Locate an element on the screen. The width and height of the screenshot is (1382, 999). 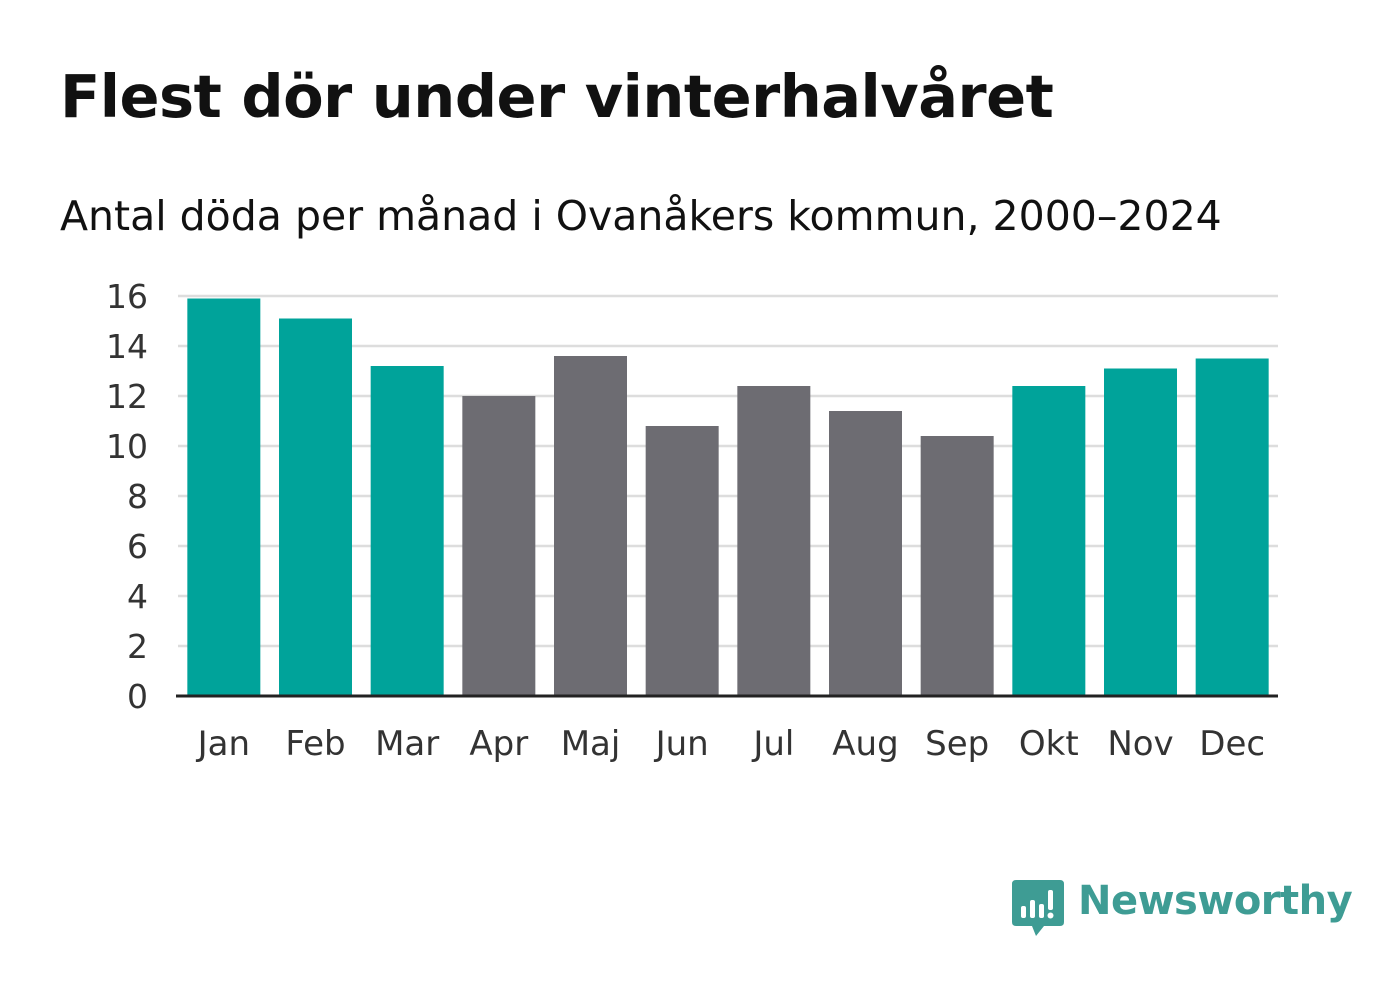
x-tick-label: Feb is located at coordinates (315, 744).